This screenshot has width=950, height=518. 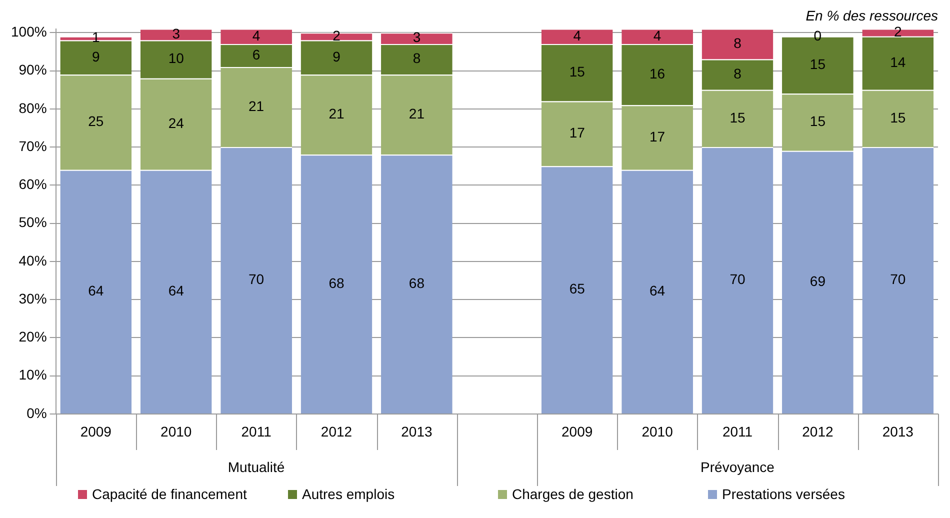 What do you see at coordinates (28, 31) in the screenshot?
I see `y-tick-label: 100%` at bounding box center [28, 31].